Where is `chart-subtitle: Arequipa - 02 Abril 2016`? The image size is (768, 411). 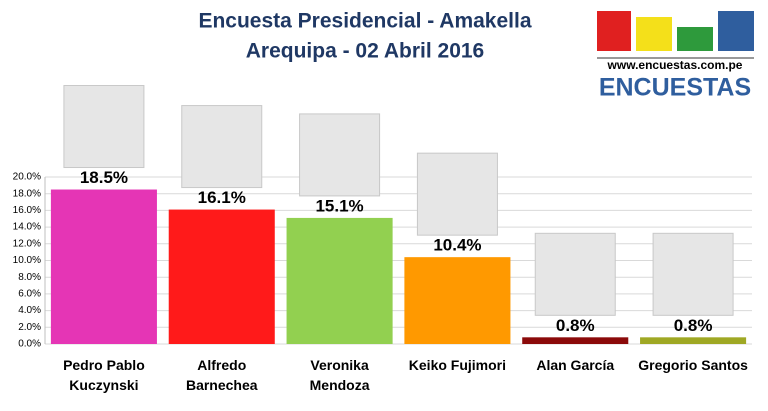 chart-subtitle: Arequipa - 02 Abril 2016 is located at coordinates (365, 51).